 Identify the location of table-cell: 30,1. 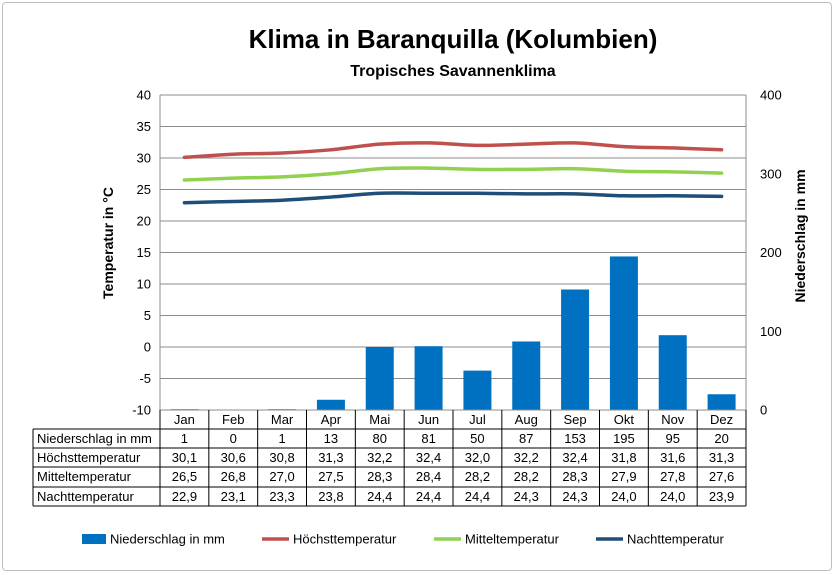
(184, 457).